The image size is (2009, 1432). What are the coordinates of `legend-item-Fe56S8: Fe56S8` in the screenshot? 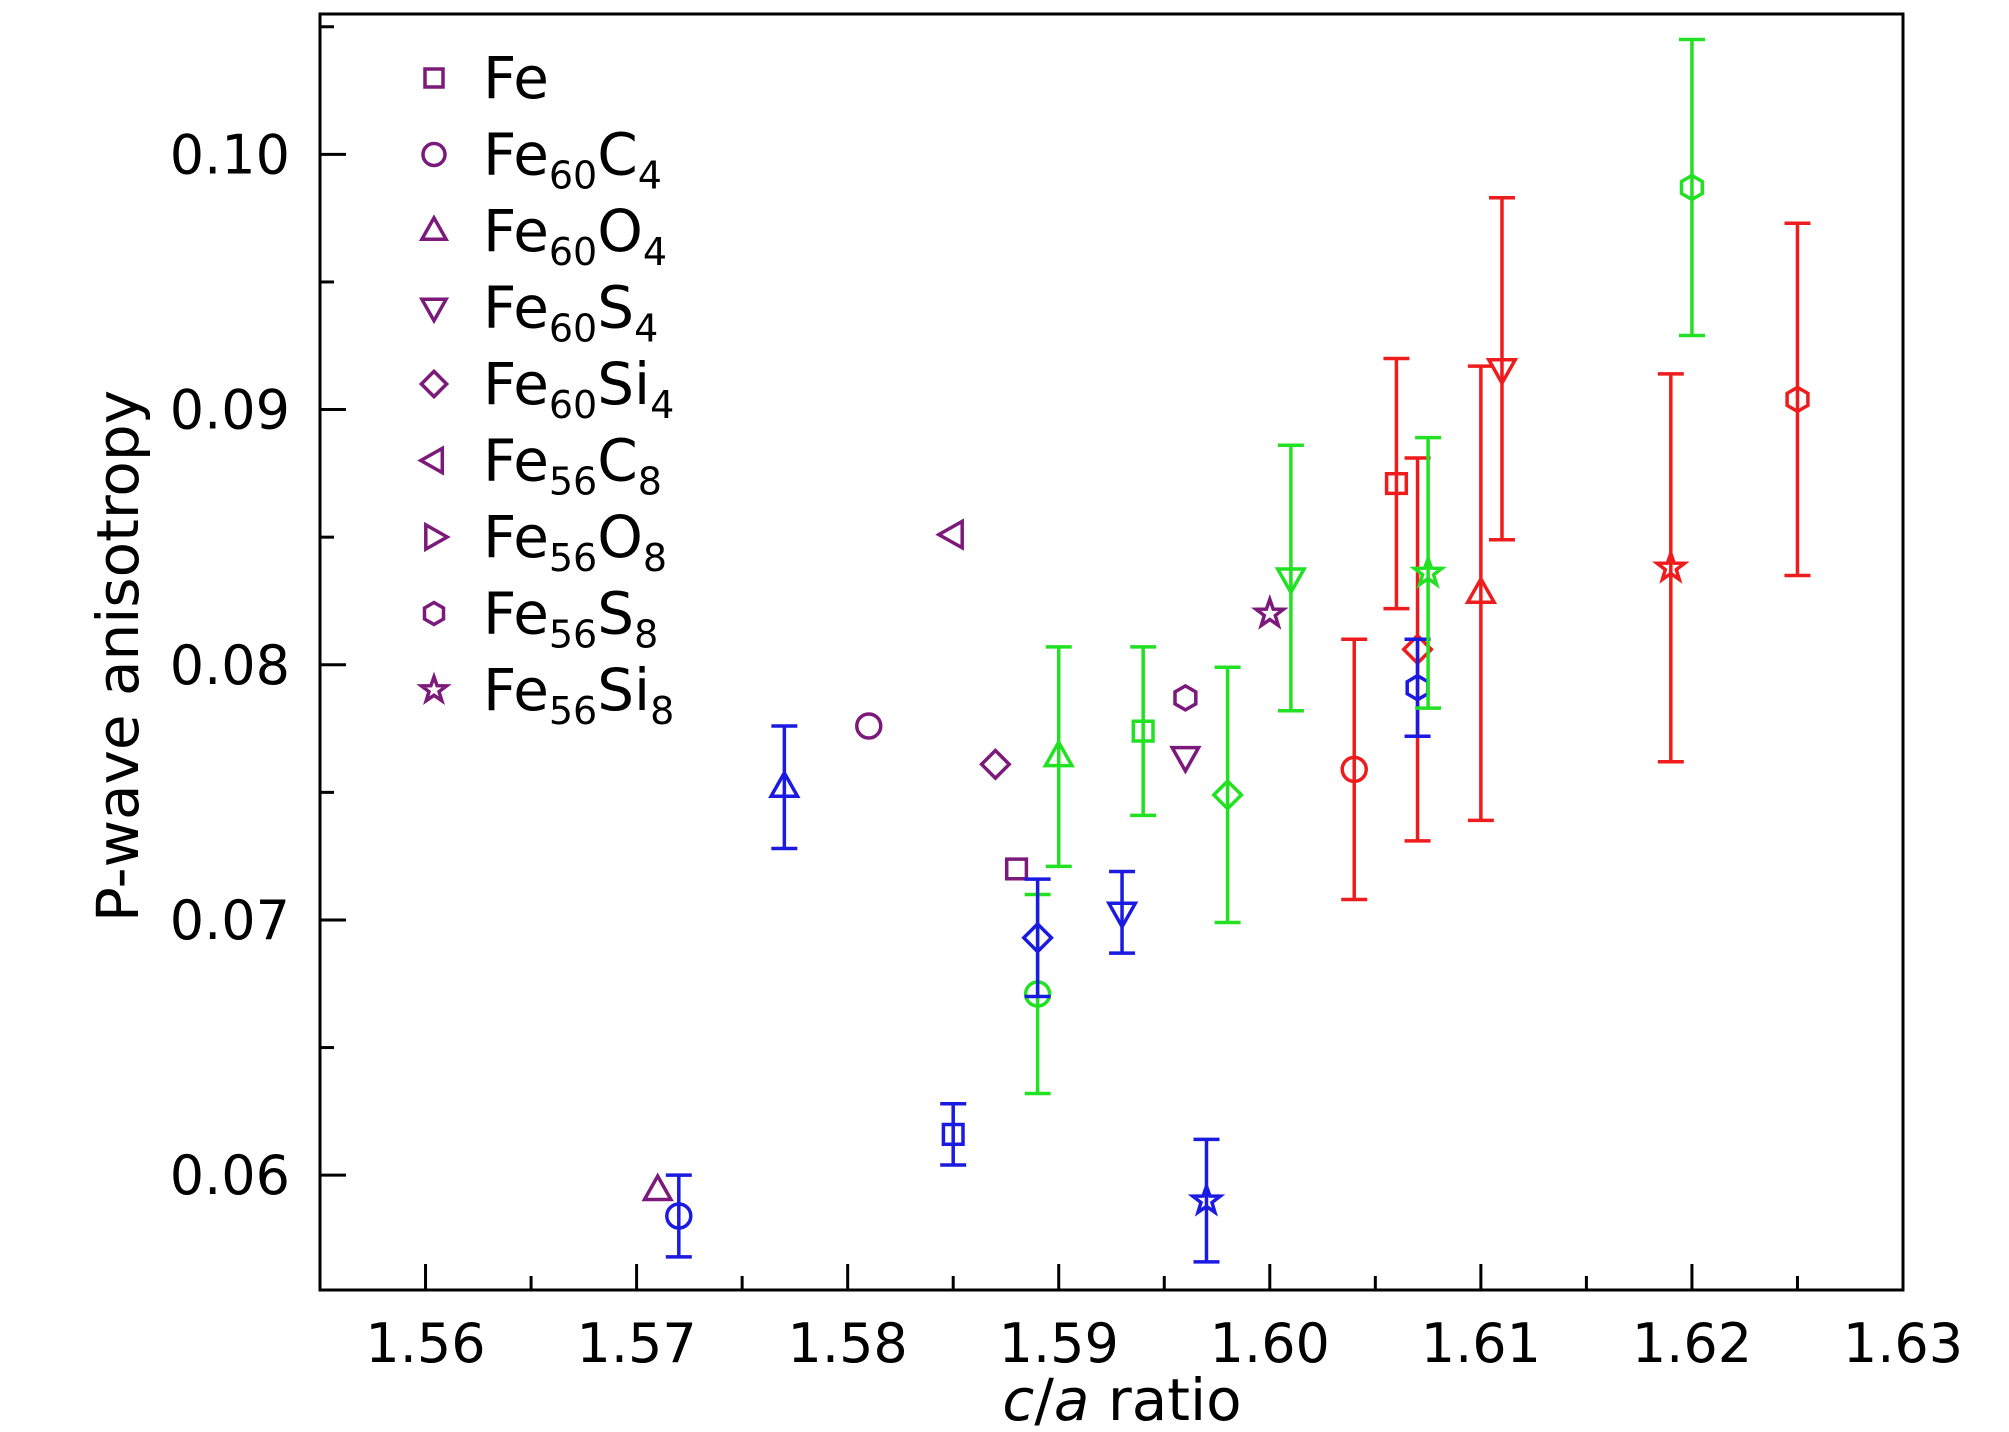 It's located at (540, 618).